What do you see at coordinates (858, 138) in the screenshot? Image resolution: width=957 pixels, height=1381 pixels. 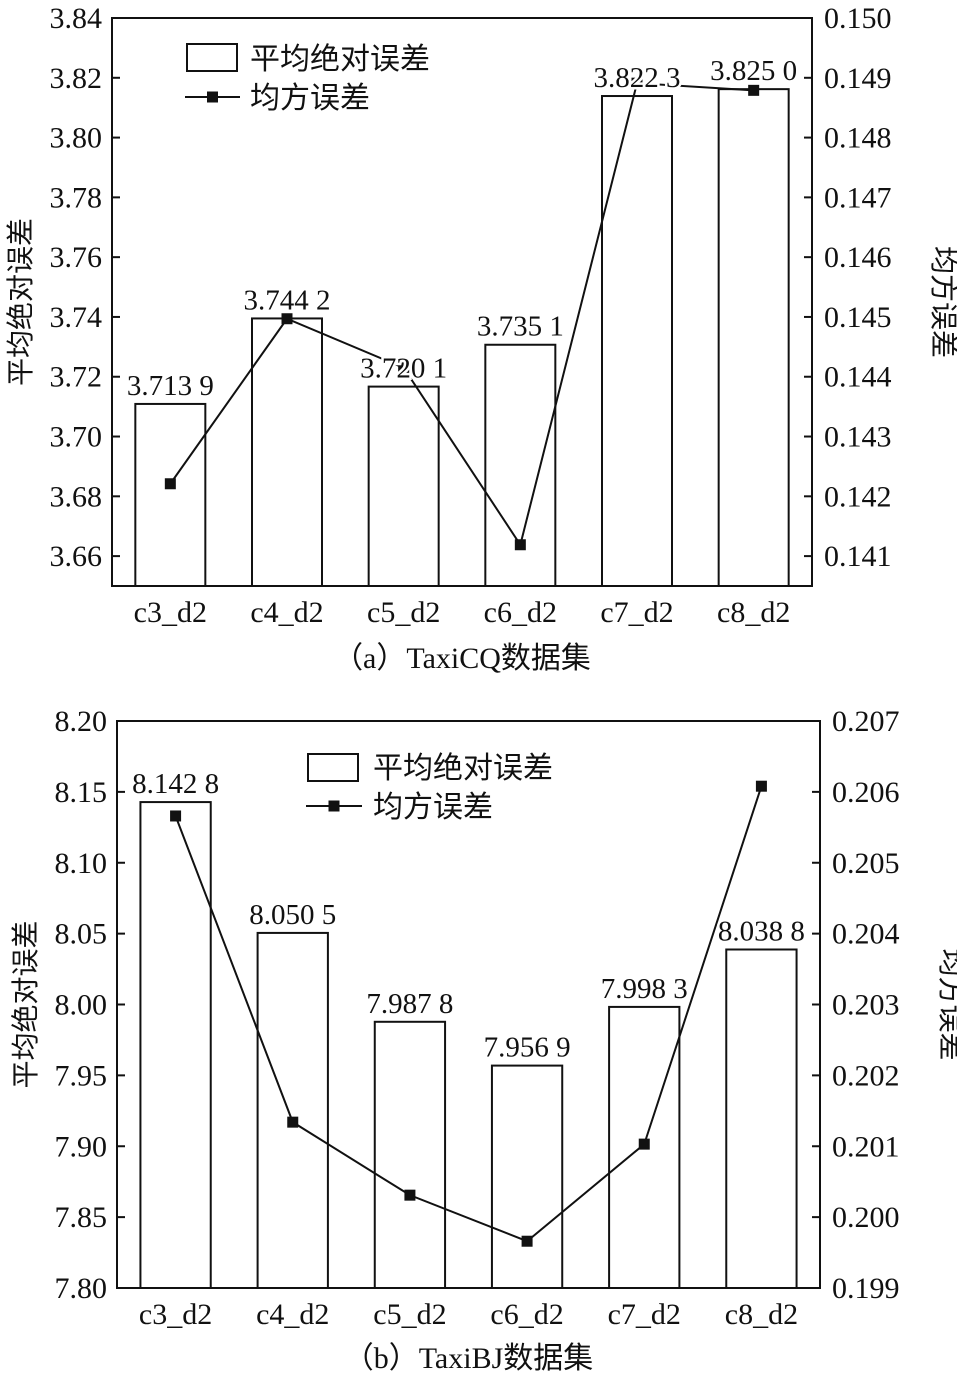 I see `right-tick-label: 0.148` at bounding box center [858, 138].